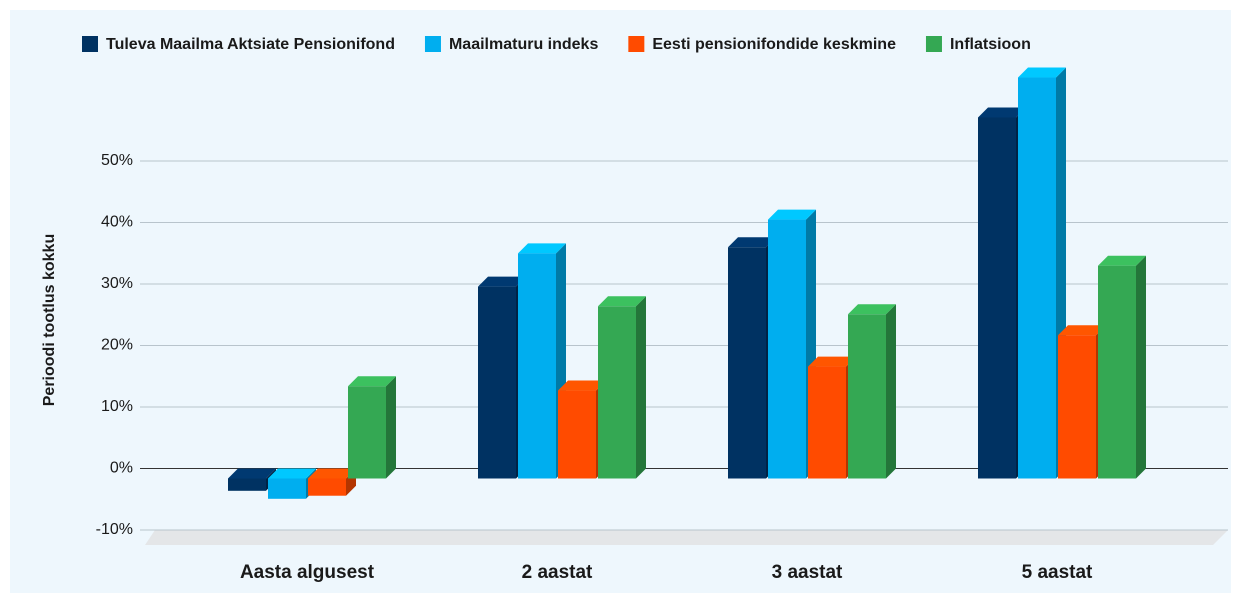  Describe the element at coordinates (117, 283) in the screenshot. I see `y-tick-label: 30%` at that location.